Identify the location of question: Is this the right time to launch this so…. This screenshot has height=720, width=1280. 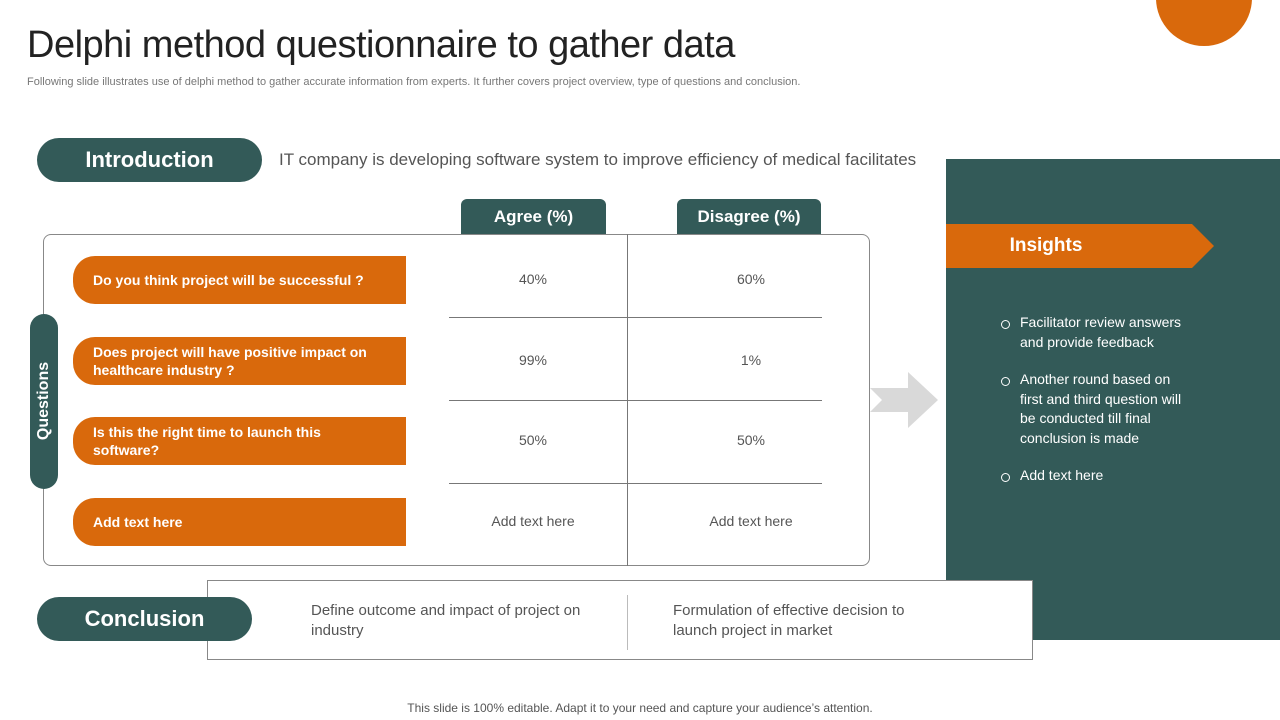
(239, 441).